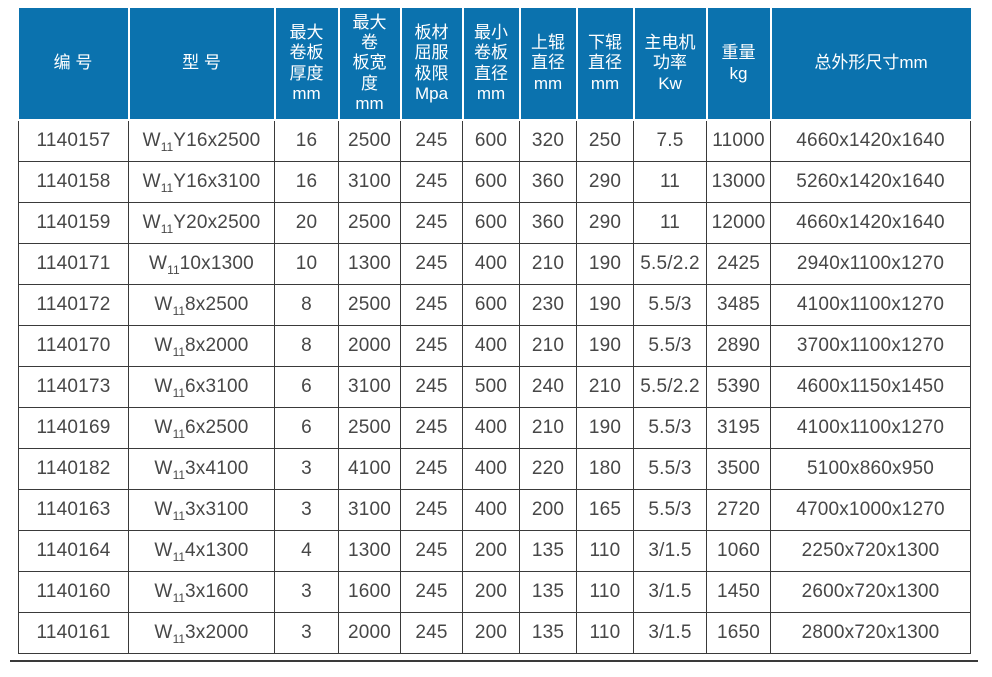 The image size is (992, 677). I want to click on cell-model: W11Y16x3100, so click(201, 181).